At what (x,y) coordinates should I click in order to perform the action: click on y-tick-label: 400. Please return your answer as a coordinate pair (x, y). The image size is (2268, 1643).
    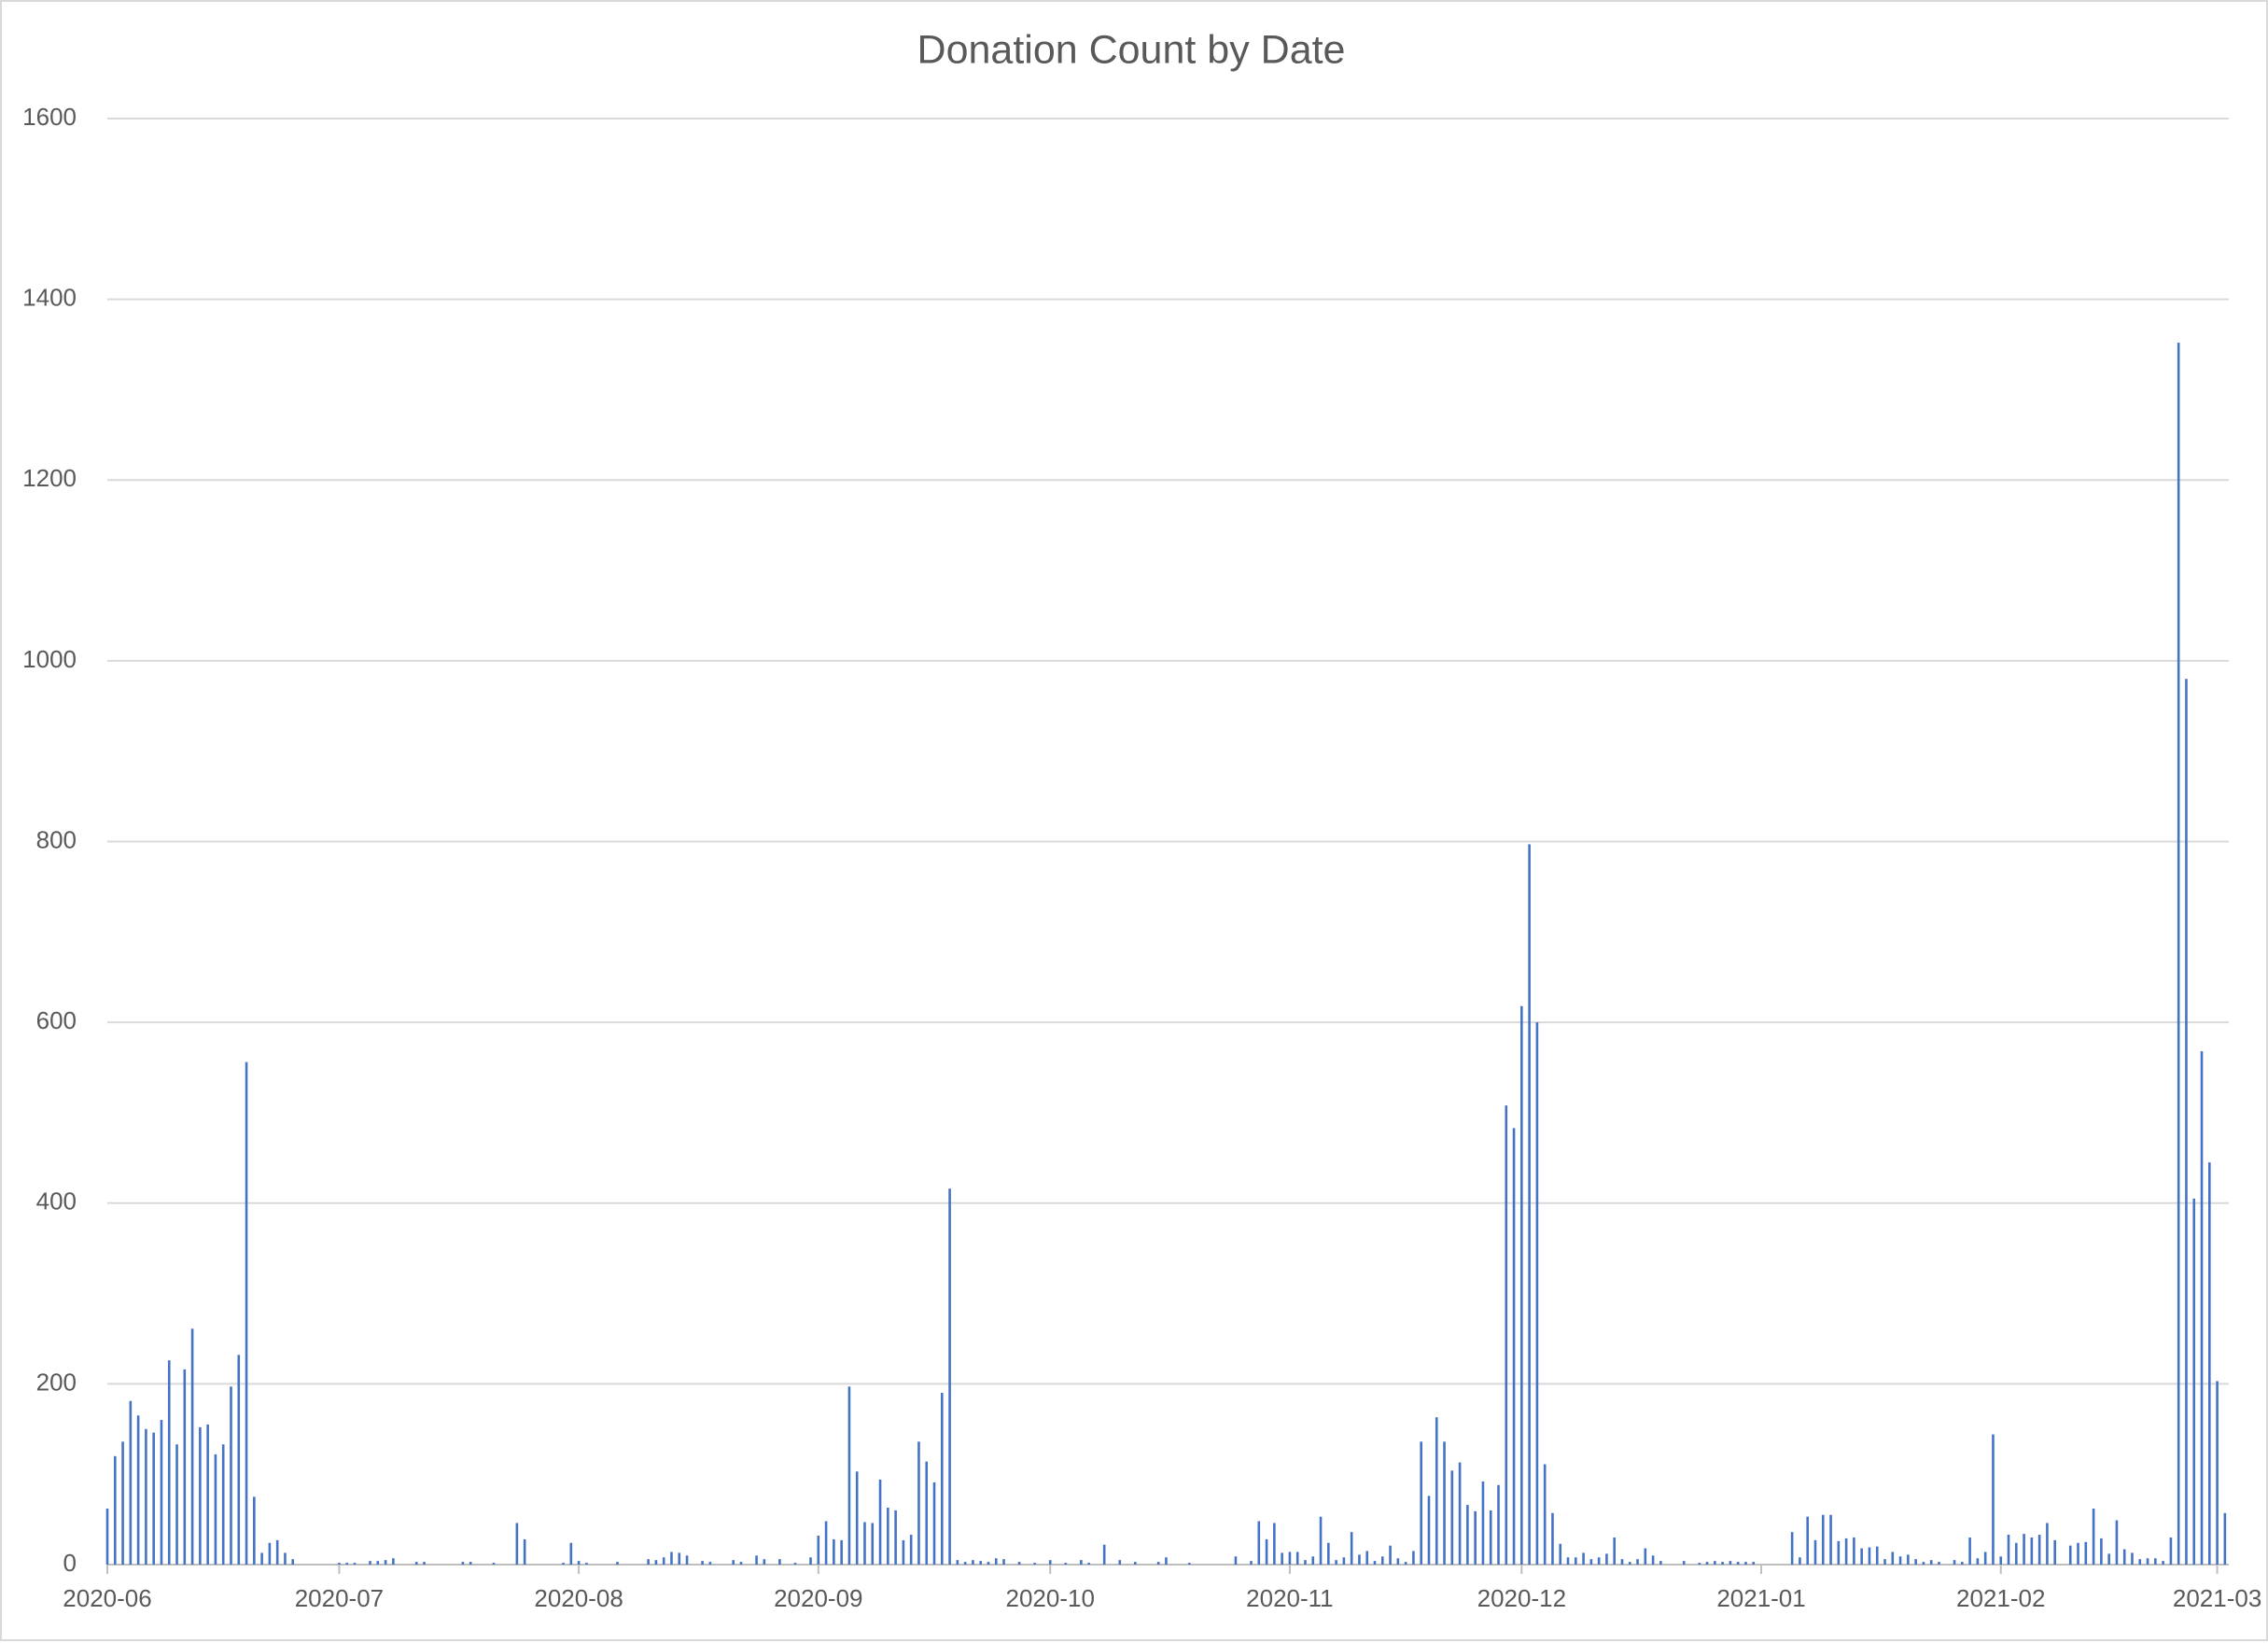
    Looking at the image, I should click on (56, 1201).